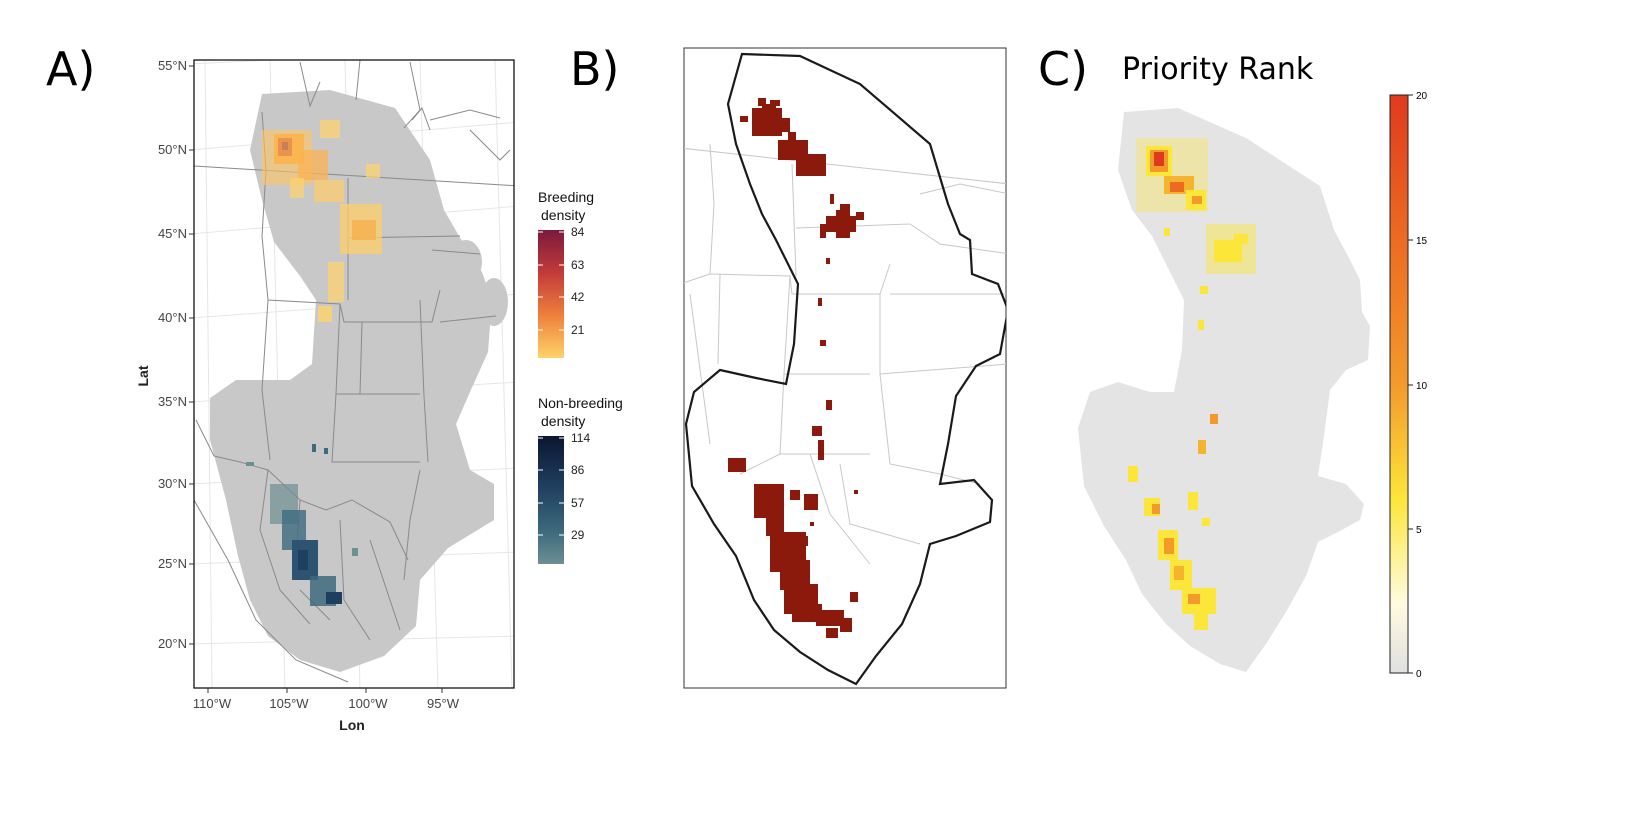 The height and width of the screenshot is (814, 1652). Describe the element at coordinates (302, 525) in the screenshot. I see `nonbreeding-density-cells` at that location.